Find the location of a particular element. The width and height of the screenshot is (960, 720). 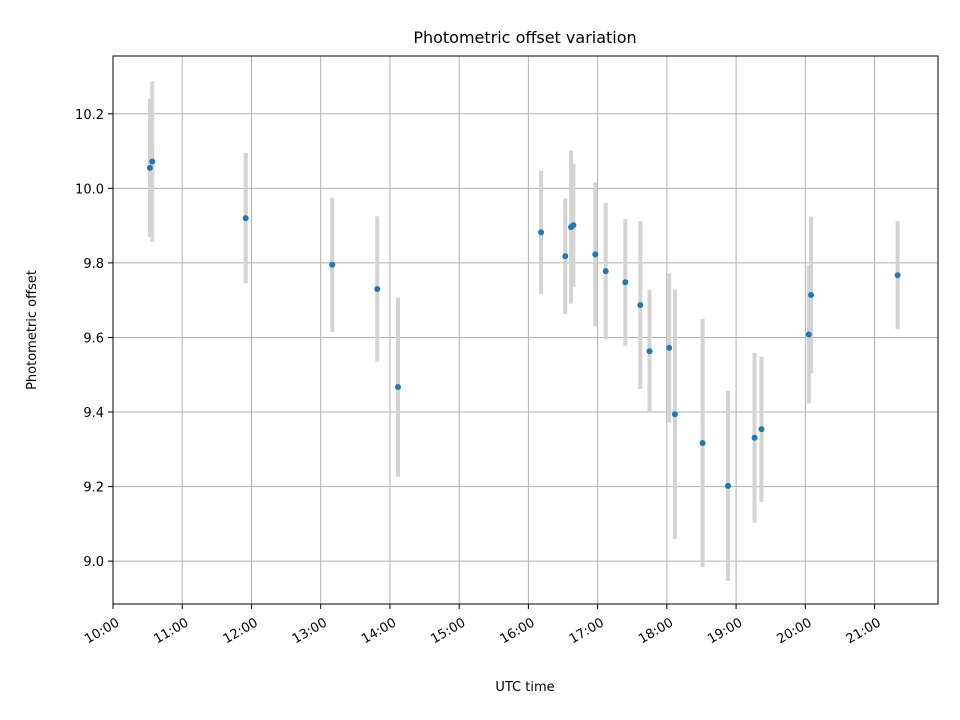

y-tick-label: 9.6 is located at coordinates (93, 338).